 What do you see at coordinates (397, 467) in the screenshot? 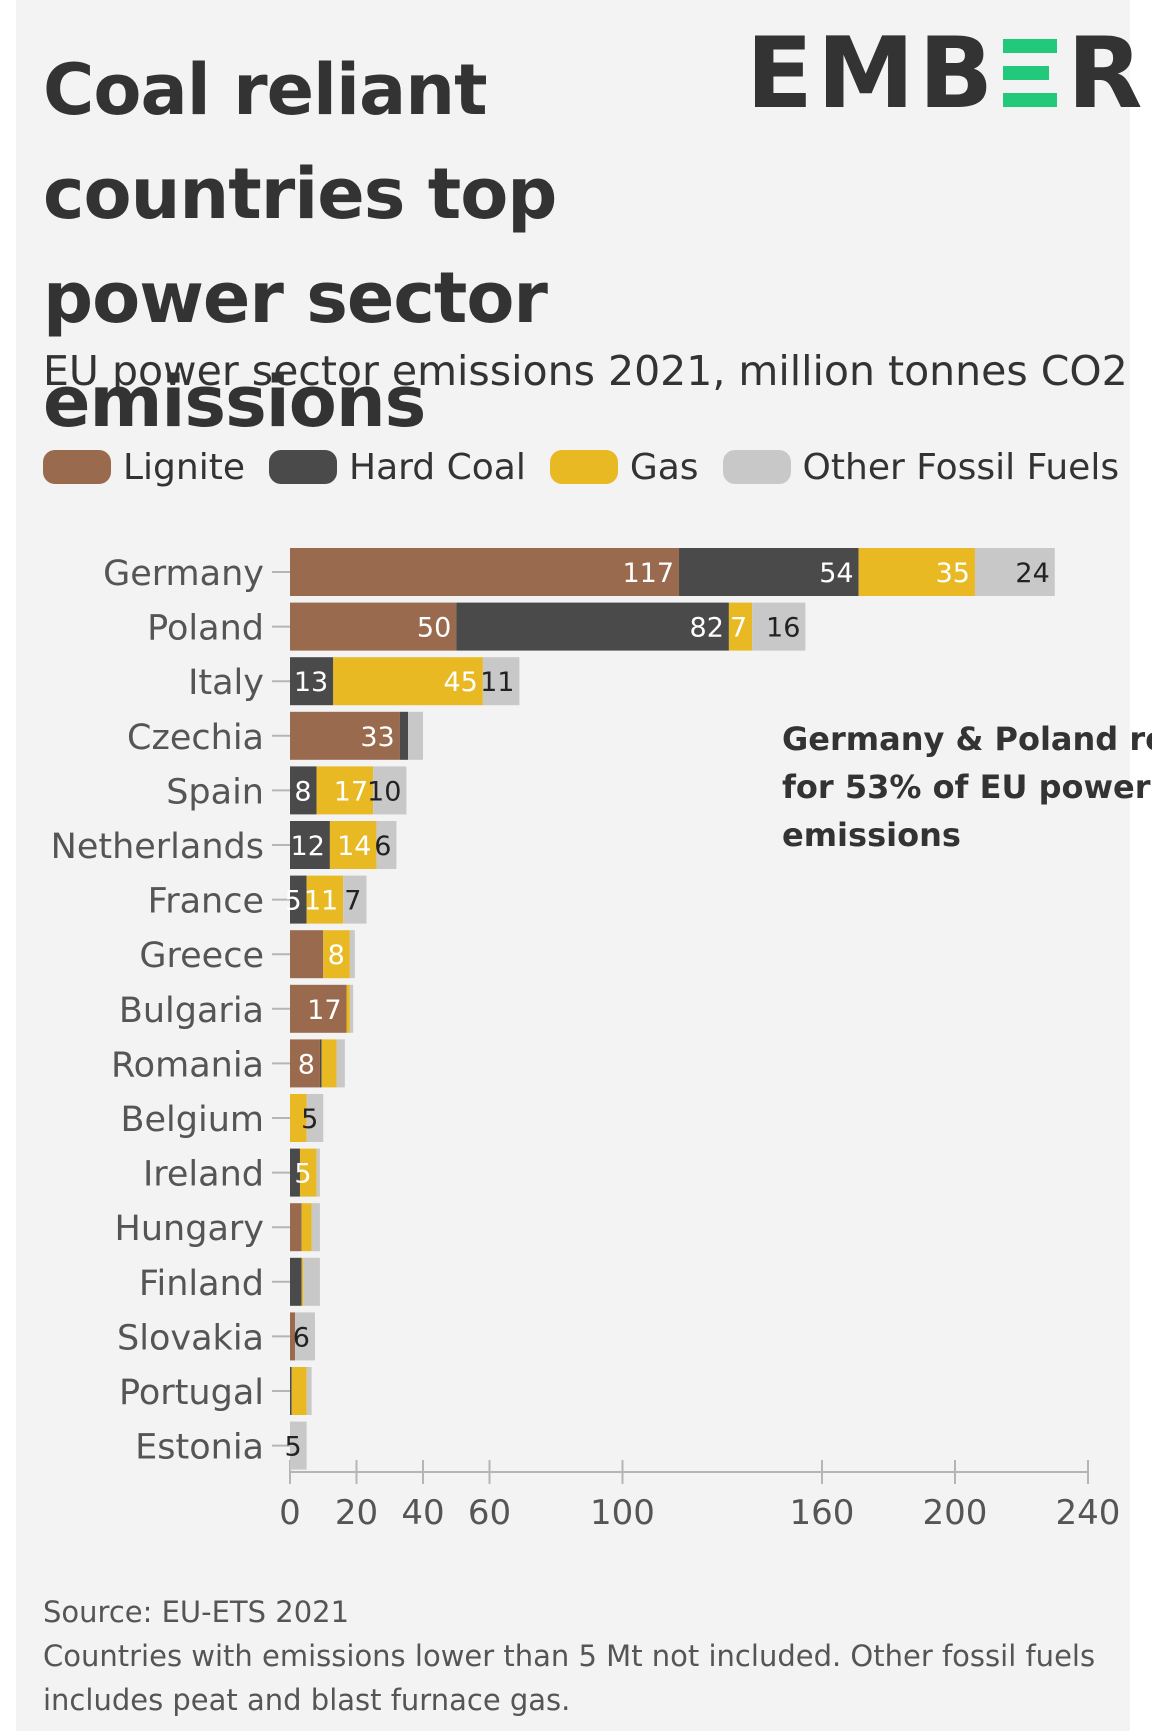
I see `legend-item-hard-coal: Hard Coal` at bounding box center [397, 467].